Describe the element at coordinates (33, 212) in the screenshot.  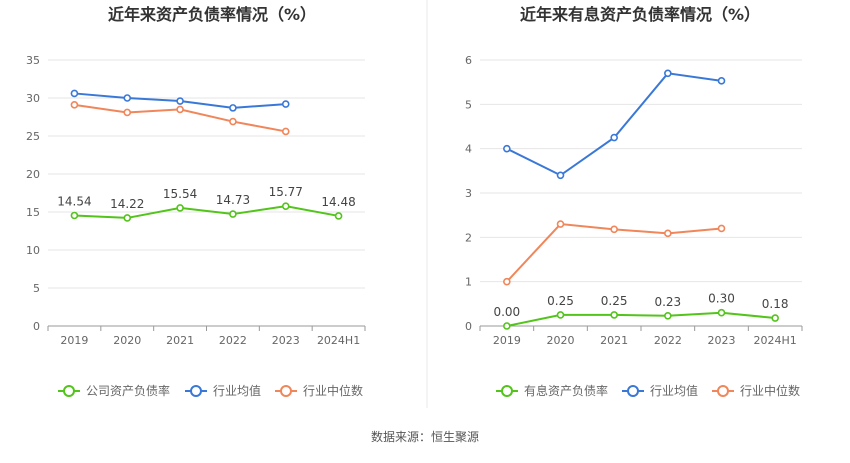
I see `y-tick-label: 15` at that location.